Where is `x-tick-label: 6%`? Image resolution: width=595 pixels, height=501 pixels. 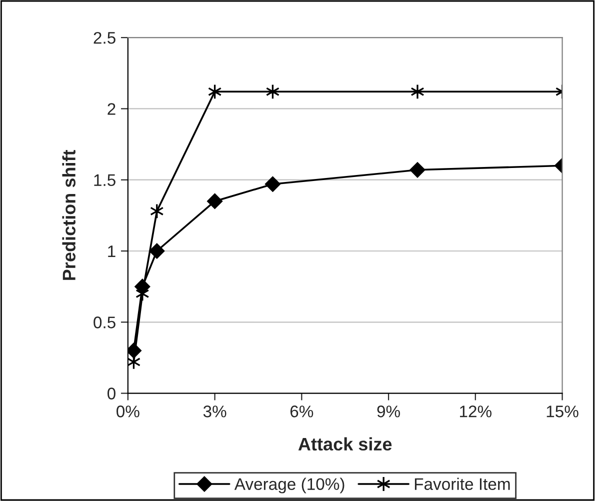 x-tick-label: 6% is located at coordinates (302, 412).